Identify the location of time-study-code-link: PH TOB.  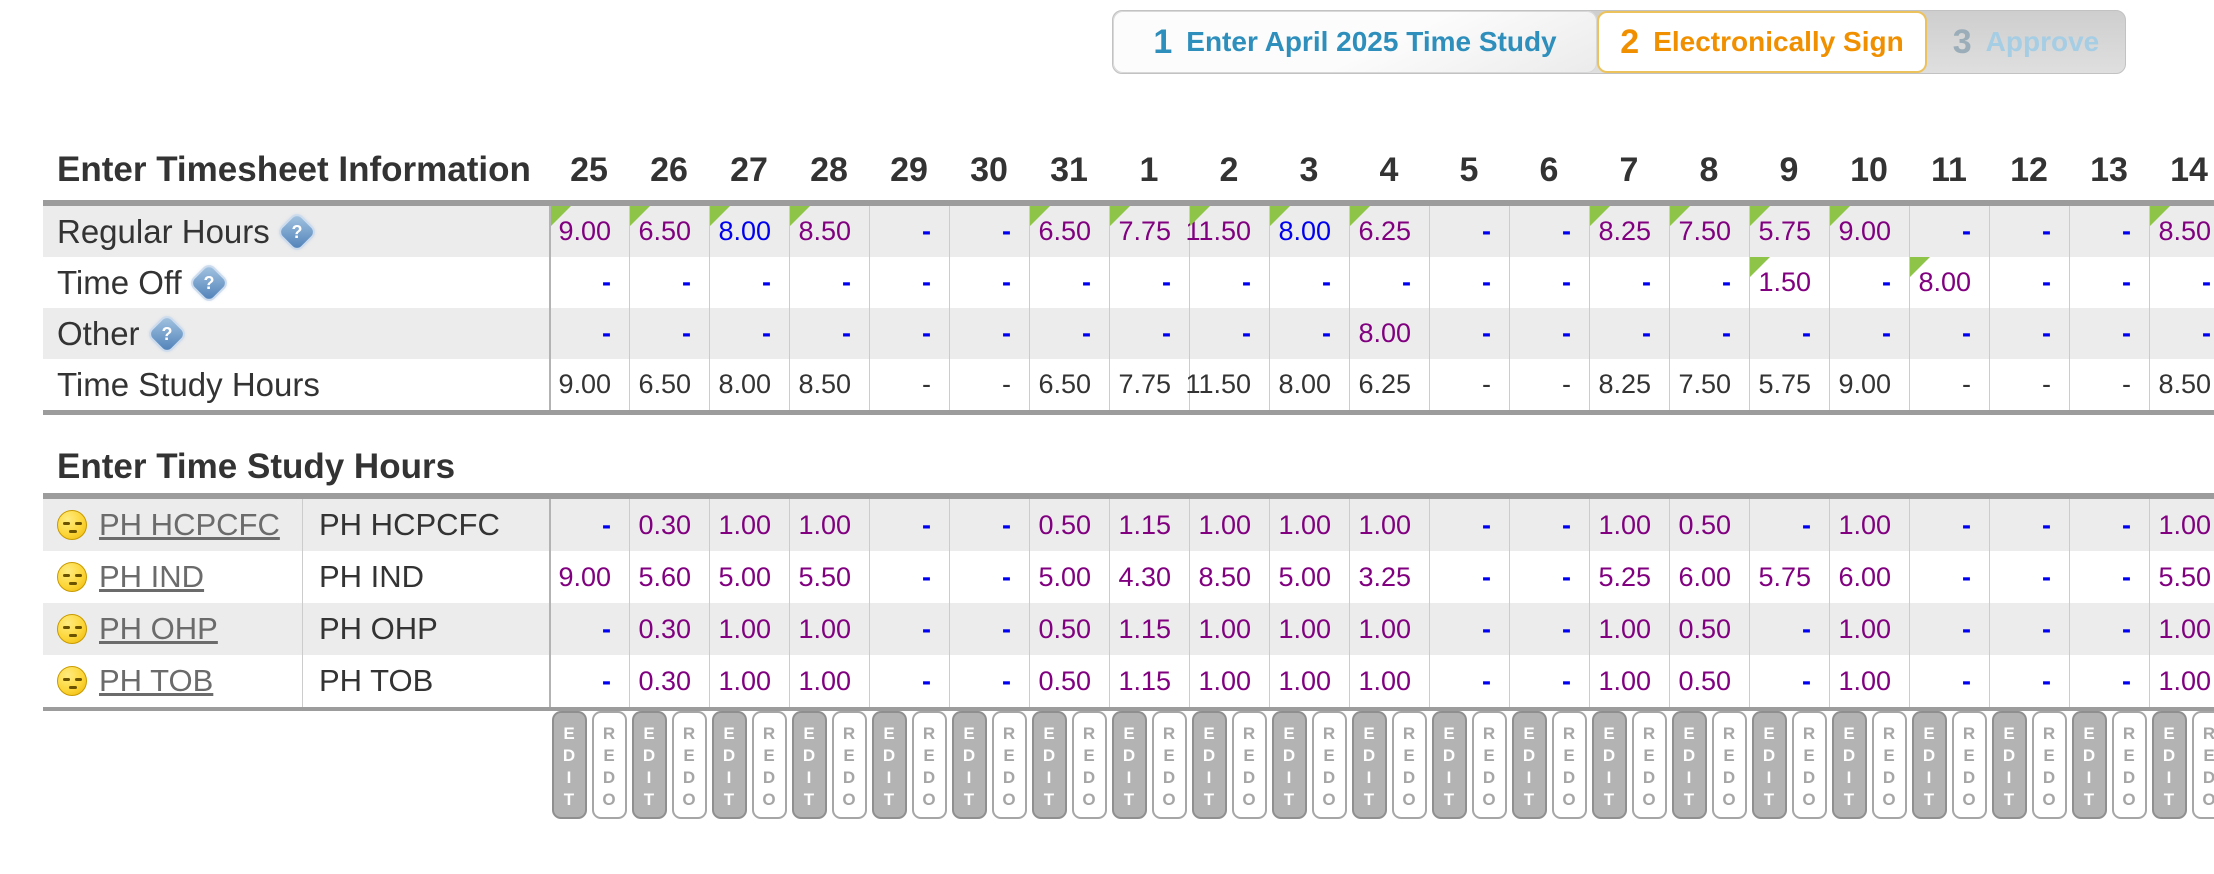
(156, 680).